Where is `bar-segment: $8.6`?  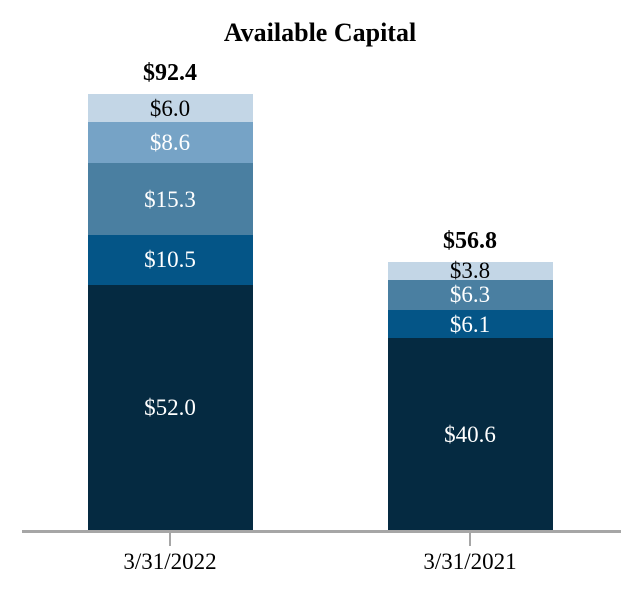
bar-segment: $8.6 is located at coordinates (170, 142).